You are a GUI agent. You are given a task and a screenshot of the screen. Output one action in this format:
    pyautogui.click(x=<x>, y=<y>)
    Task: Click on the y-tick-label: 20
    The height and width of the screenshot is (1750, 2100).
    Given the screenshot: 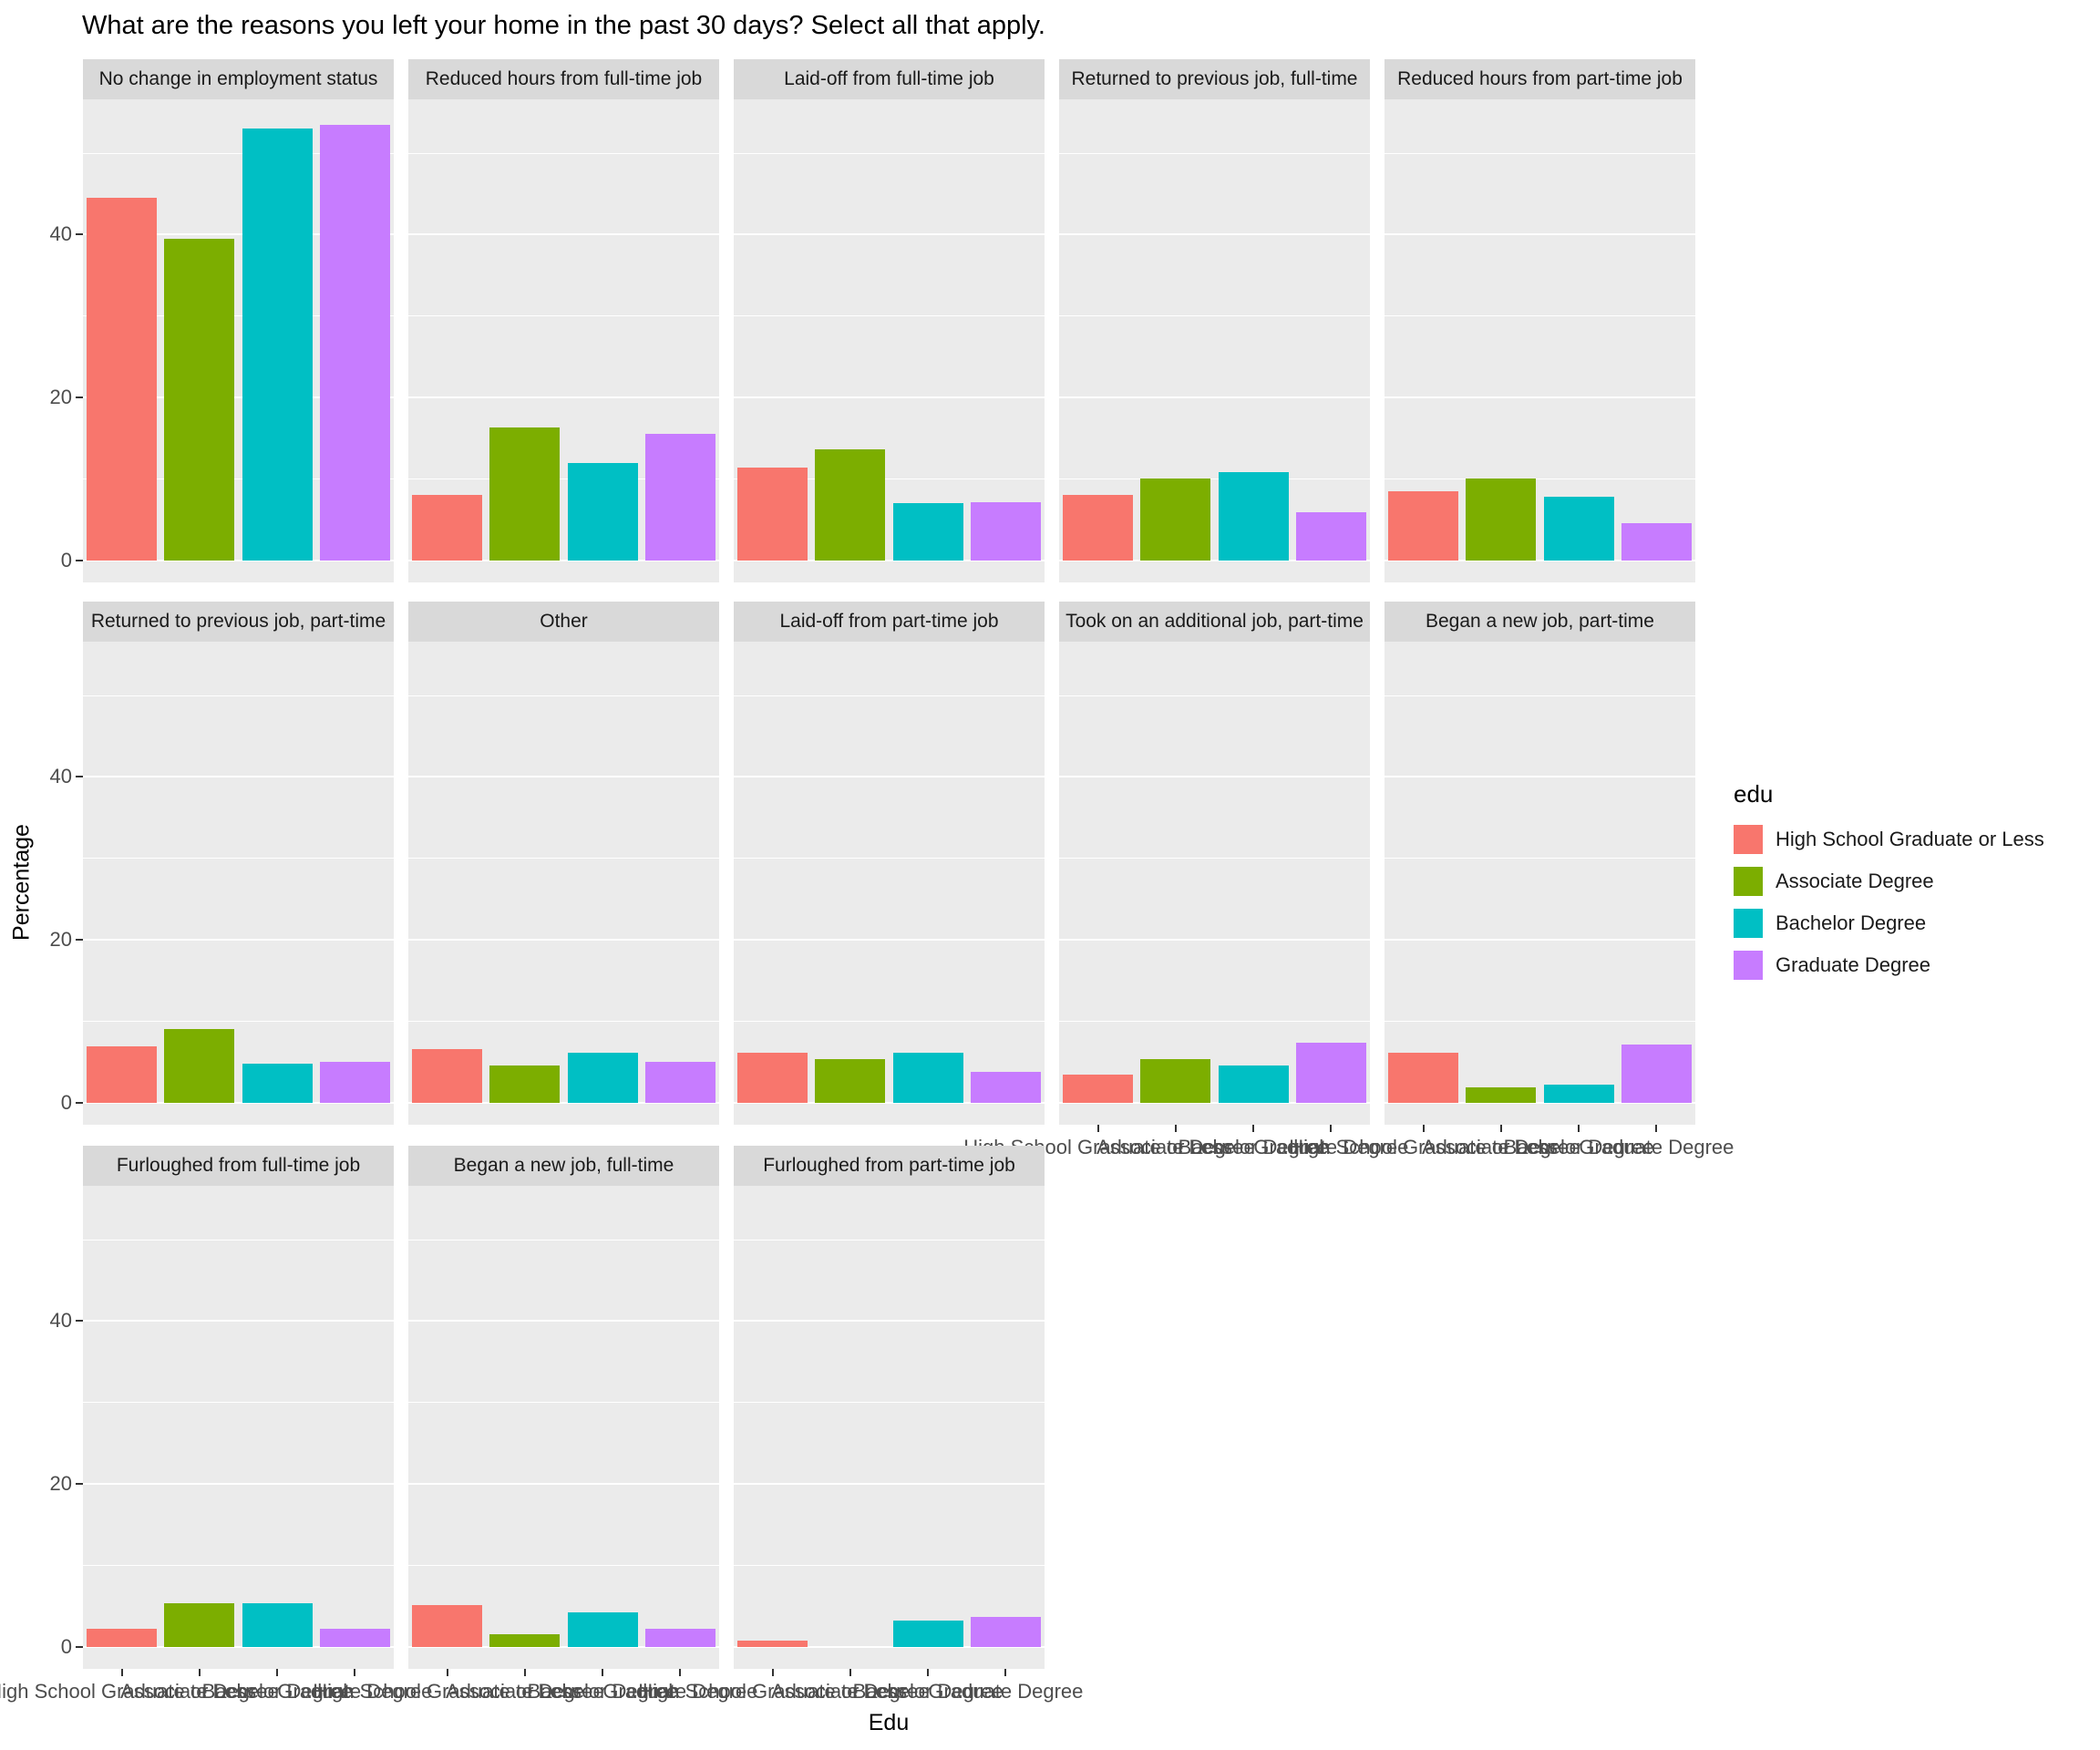 What is the action you would take?
    pyautogui.click(x=60, y=940)
    